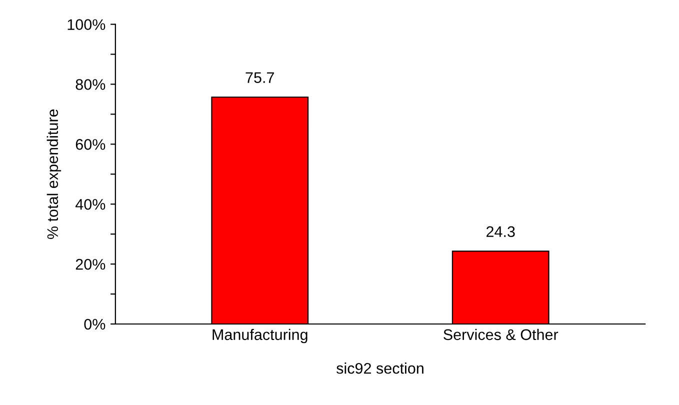 This screenshot has width=679, height=405. I want to click on y-tick-label: 20%, so click(91, 264).